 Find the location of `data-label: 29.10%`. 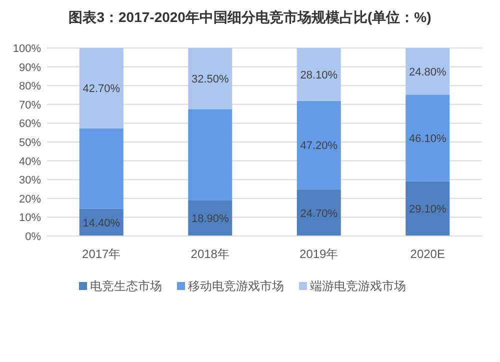

data-label: 29.10% is located at coordinates (427, 210).